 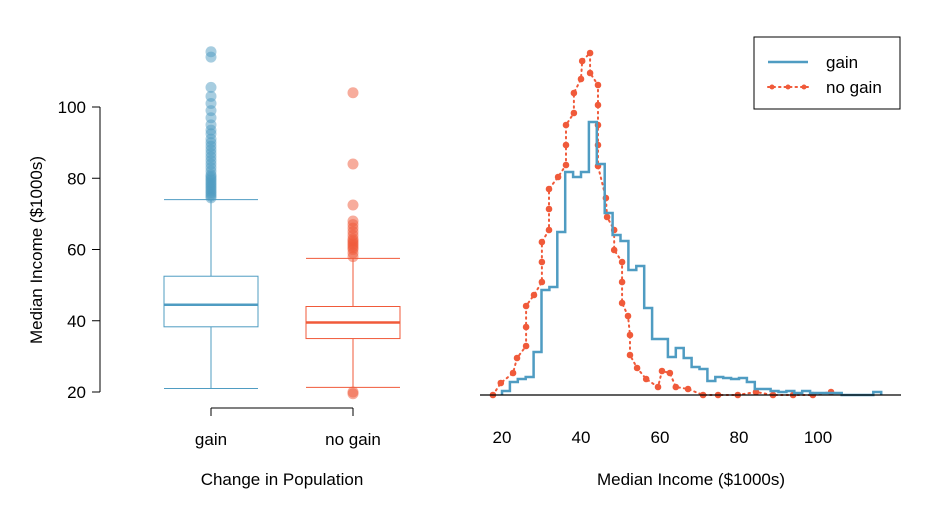 What do you see at coordinates (818, 437) in the screenshot?
I see `x-tick-label: 100` at bounding box center [818, 437].